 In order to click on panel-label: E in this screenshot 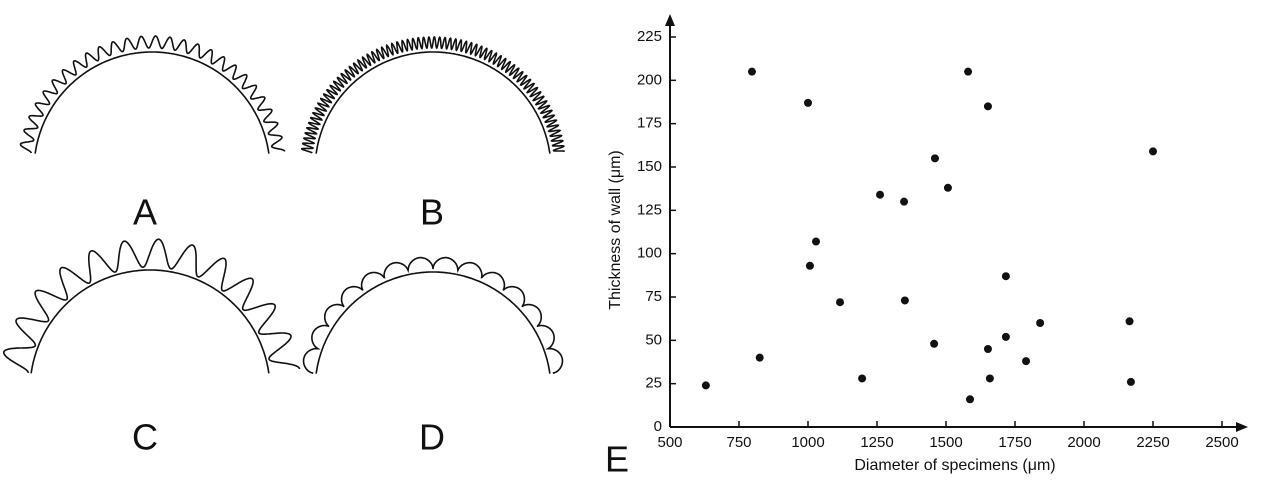, I will do `click(617, 459)`.